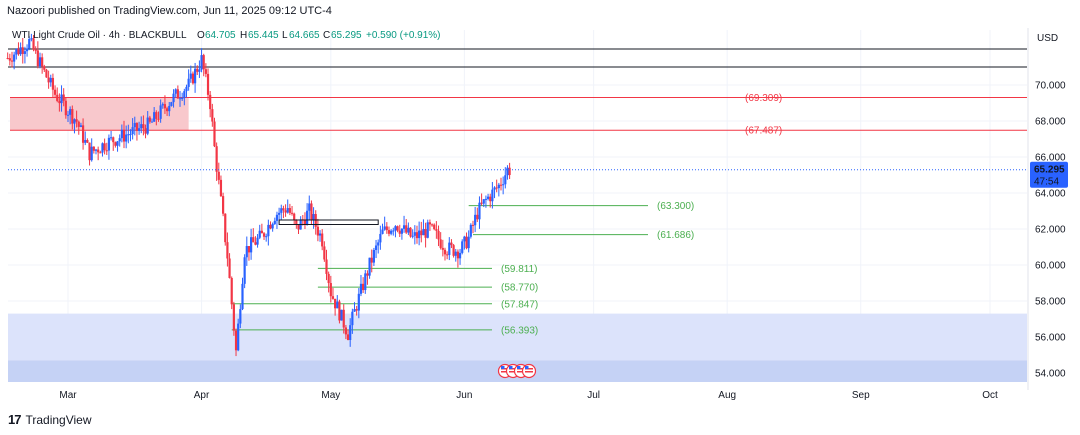  Describe the element at coordinates (1050, 338) in the screenshot. I see `price-tick-label: 56.000` at that location.